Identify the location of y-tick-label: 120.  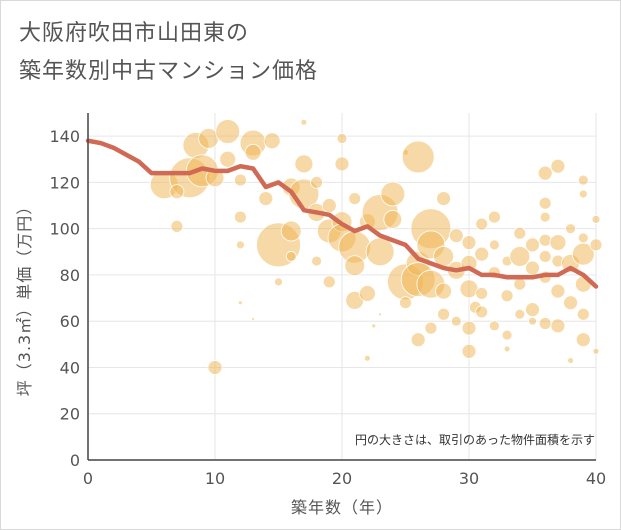
(64, 182).